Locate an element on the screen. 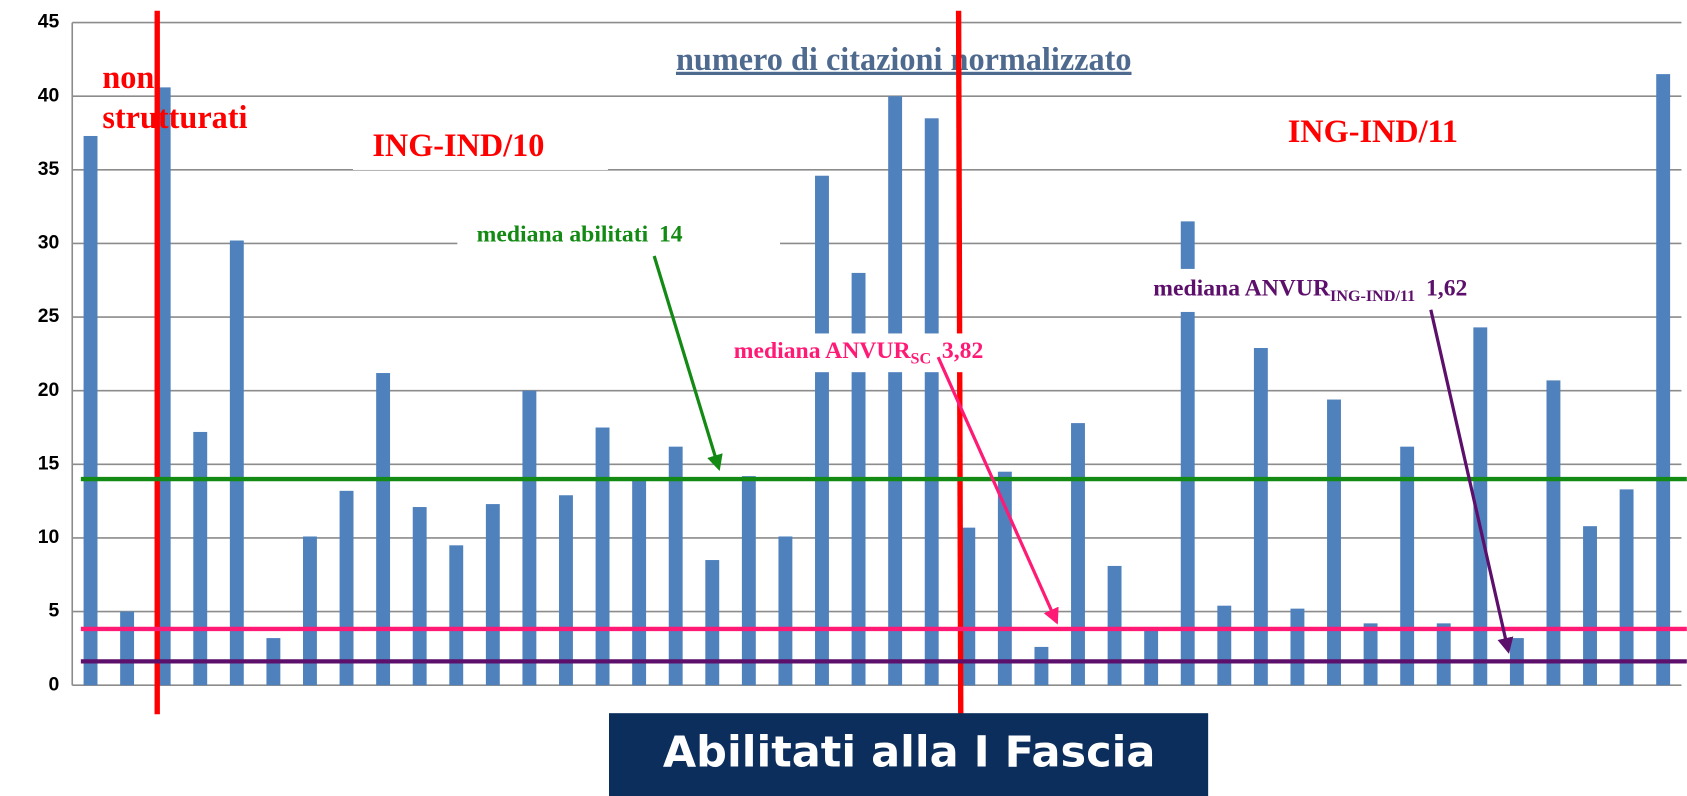 The width and height of the screenshot is (1687, 796). reference-label: mediana abilitati 14 is located at coordinates (580, 235).